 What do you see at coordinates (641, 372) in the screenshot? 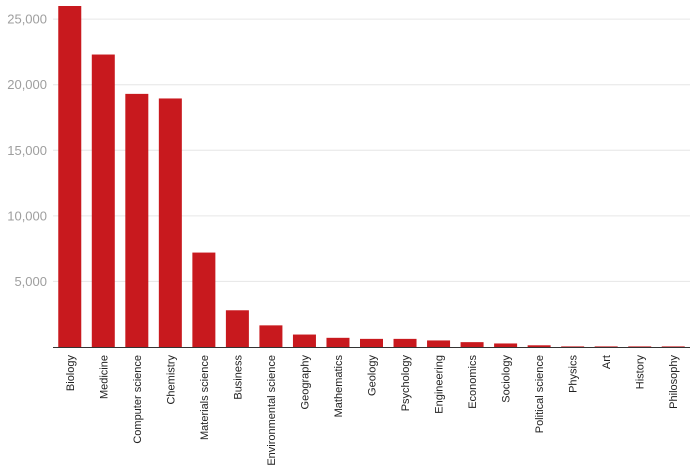
I see `x-tick-label: History` at bounding box center [641, 372].